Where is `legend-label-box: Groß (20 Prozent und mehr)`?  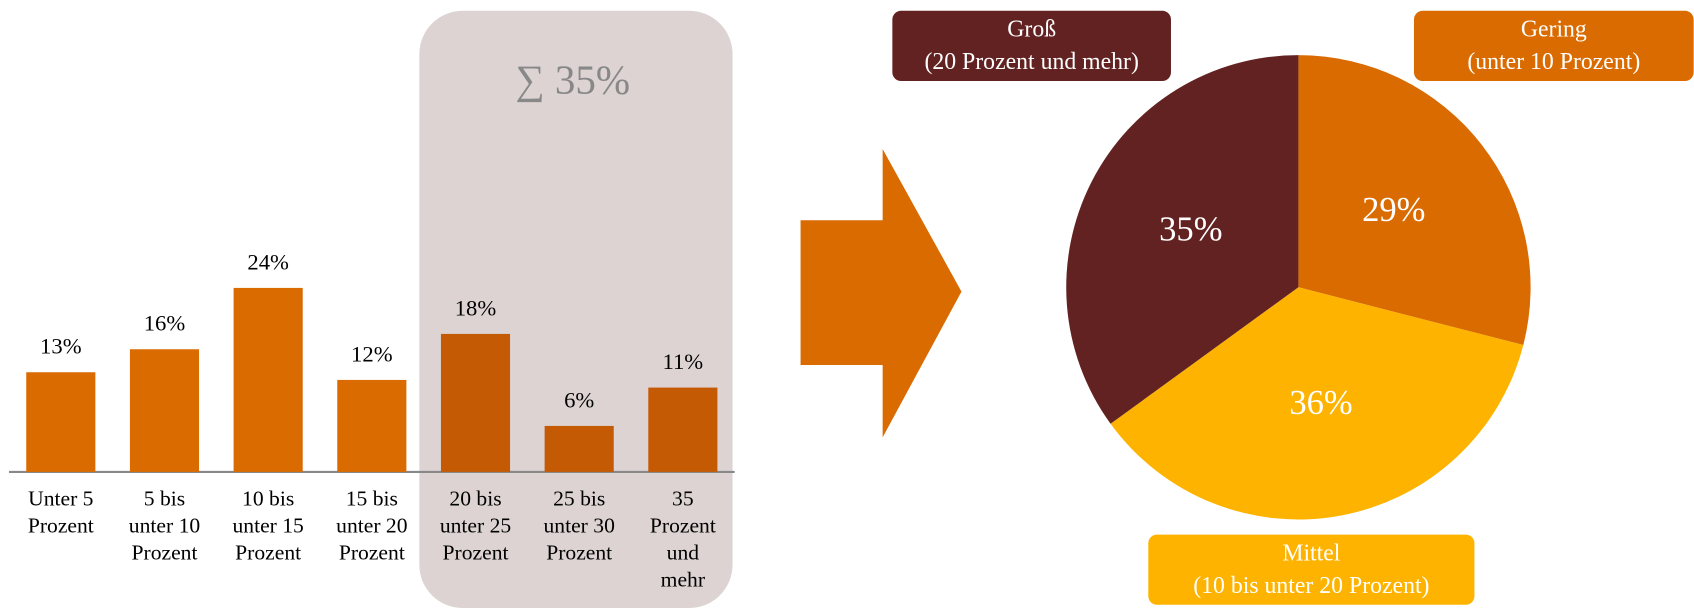
legend-label-box: Groß (20 Prozent und mehr) is located at coordinates (1031, 45).